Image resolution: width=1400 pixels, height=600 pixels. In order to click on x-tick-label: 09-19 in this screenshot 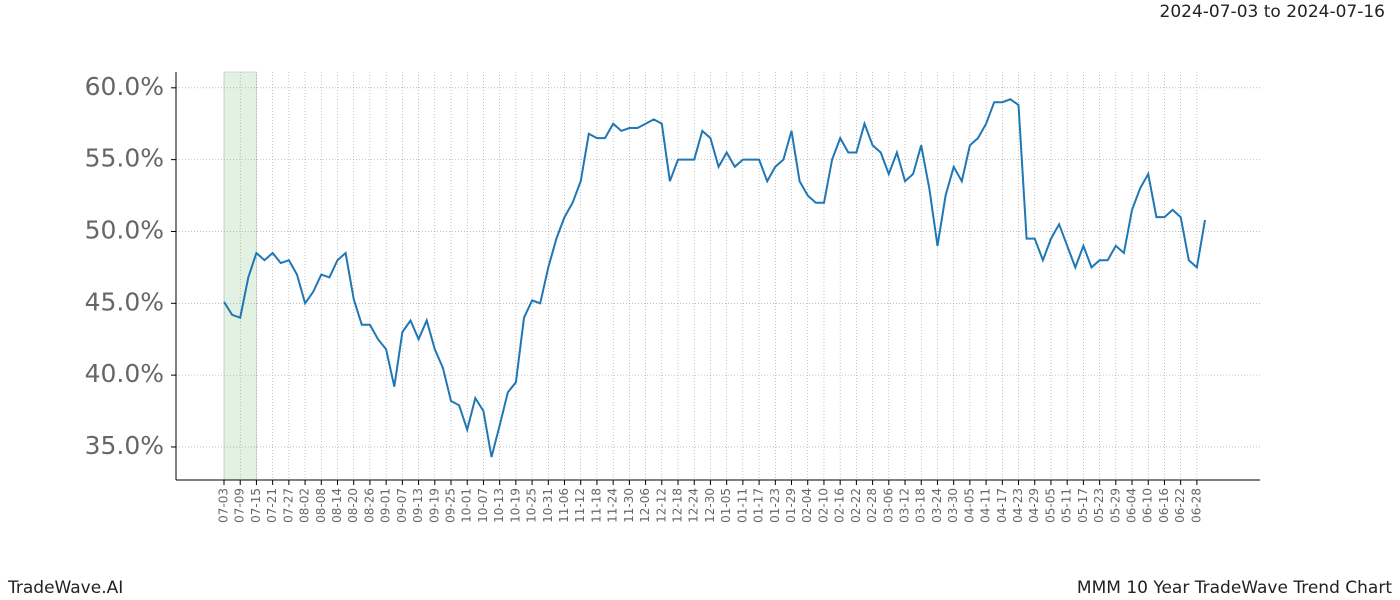, I will do `click(434, 505)`.